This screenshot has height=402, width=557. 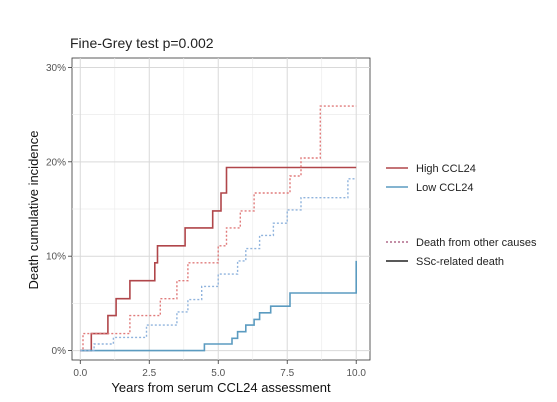 I want to click on x-tick-label: 5.0, so click(x=218, y=373).